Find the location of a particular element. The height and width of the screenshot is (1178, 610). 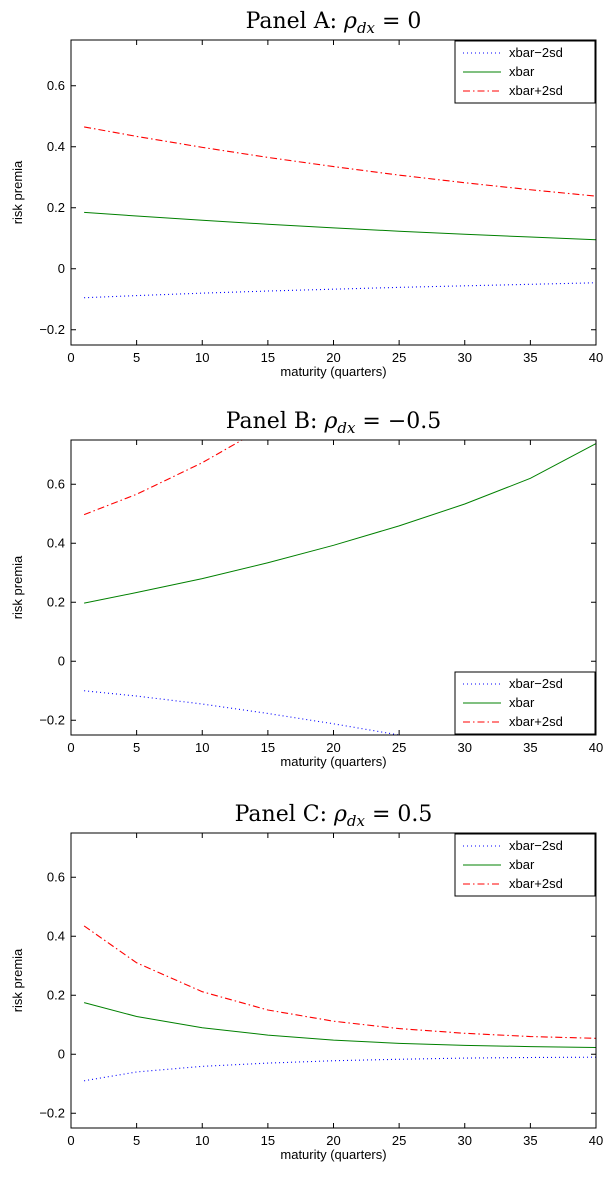

chart-title: Panel C: ρdx = 0.5 is located at coordinates (334, 816).